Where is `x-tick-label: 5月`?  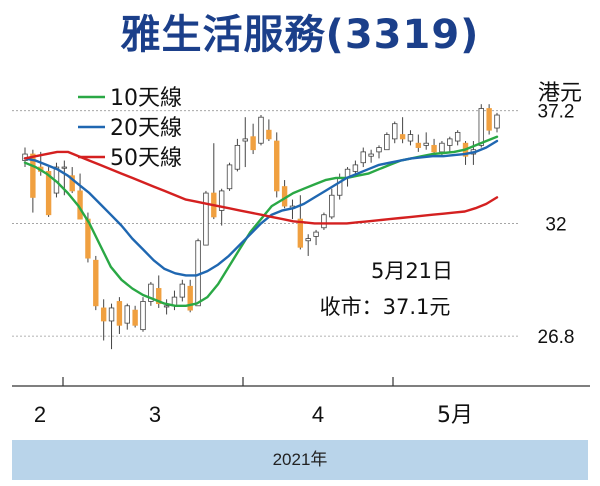 x-tick-label: 5月 is located at coordinates (455, 415).